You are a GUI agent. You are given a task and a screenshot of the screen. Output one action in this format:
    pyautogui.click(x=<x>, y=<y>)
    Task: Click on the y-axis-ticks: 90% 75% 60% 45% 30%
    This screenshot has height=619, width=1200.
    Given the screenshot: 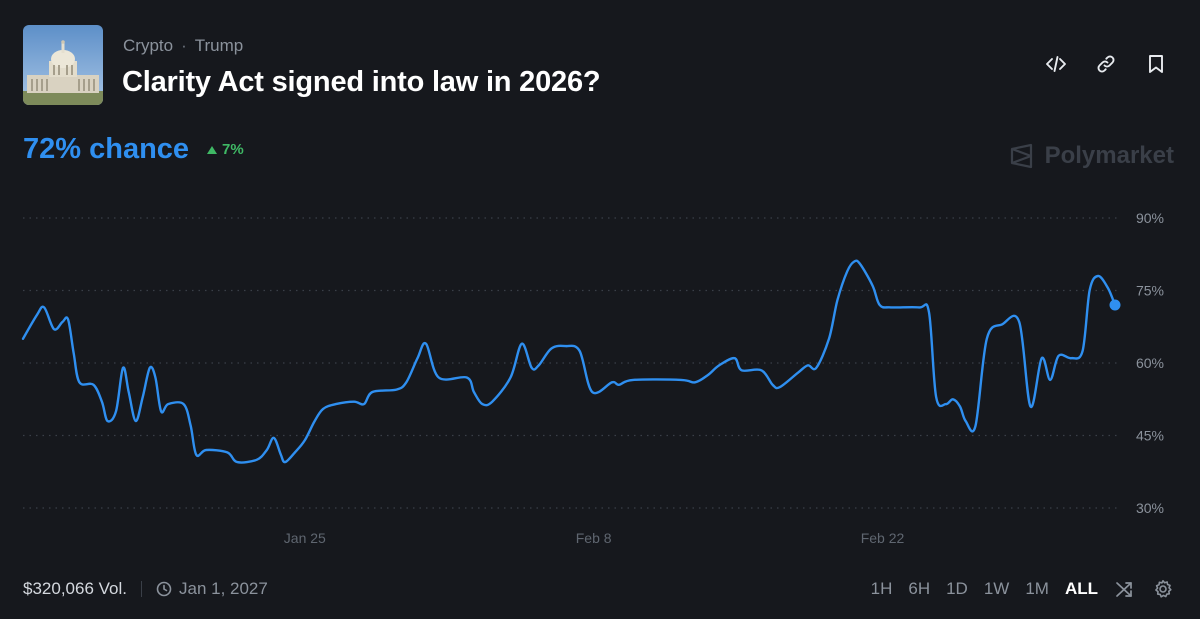 What is the action you would take?
    pyautogui.click(x=1150, y=363)
    